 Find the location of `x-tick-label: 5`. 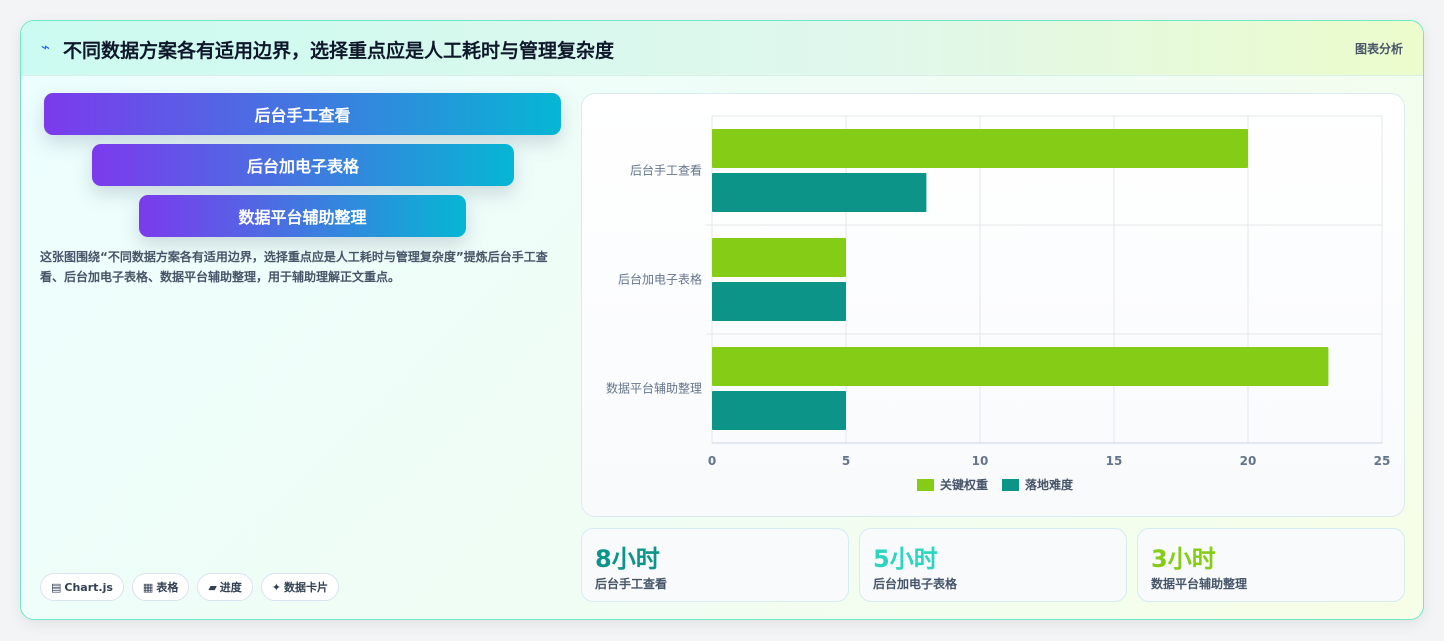

x-tick-label: 5 is located at coordinates (846, 461).